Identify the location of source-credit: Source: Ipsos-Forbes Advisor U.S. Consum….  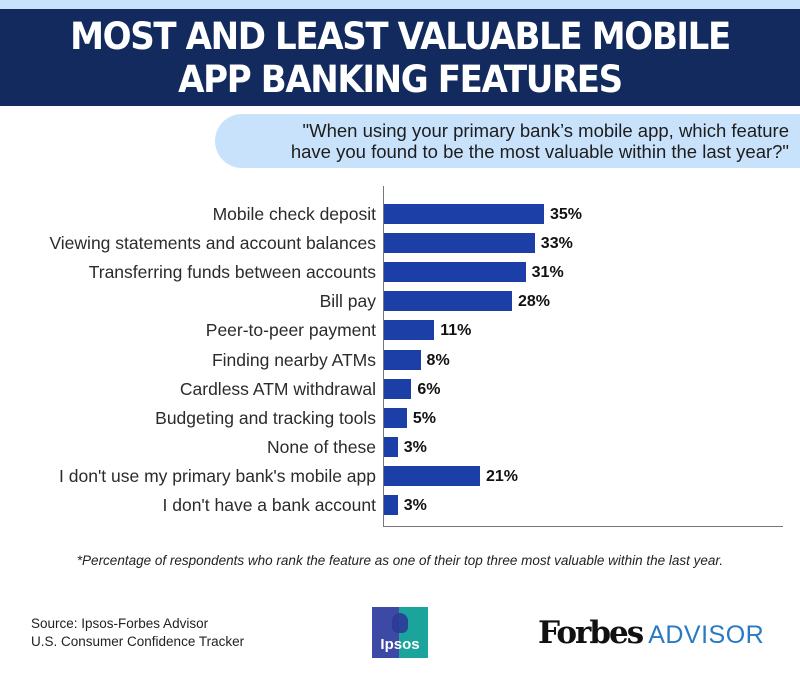
(137, 633).